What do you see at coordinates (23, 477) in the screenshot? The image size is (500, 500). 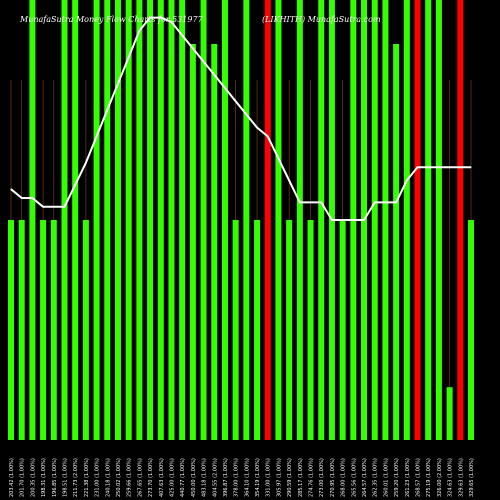 I see `x-tick-label: 201.70 (1.00%)` at bounding box center [23, 477].